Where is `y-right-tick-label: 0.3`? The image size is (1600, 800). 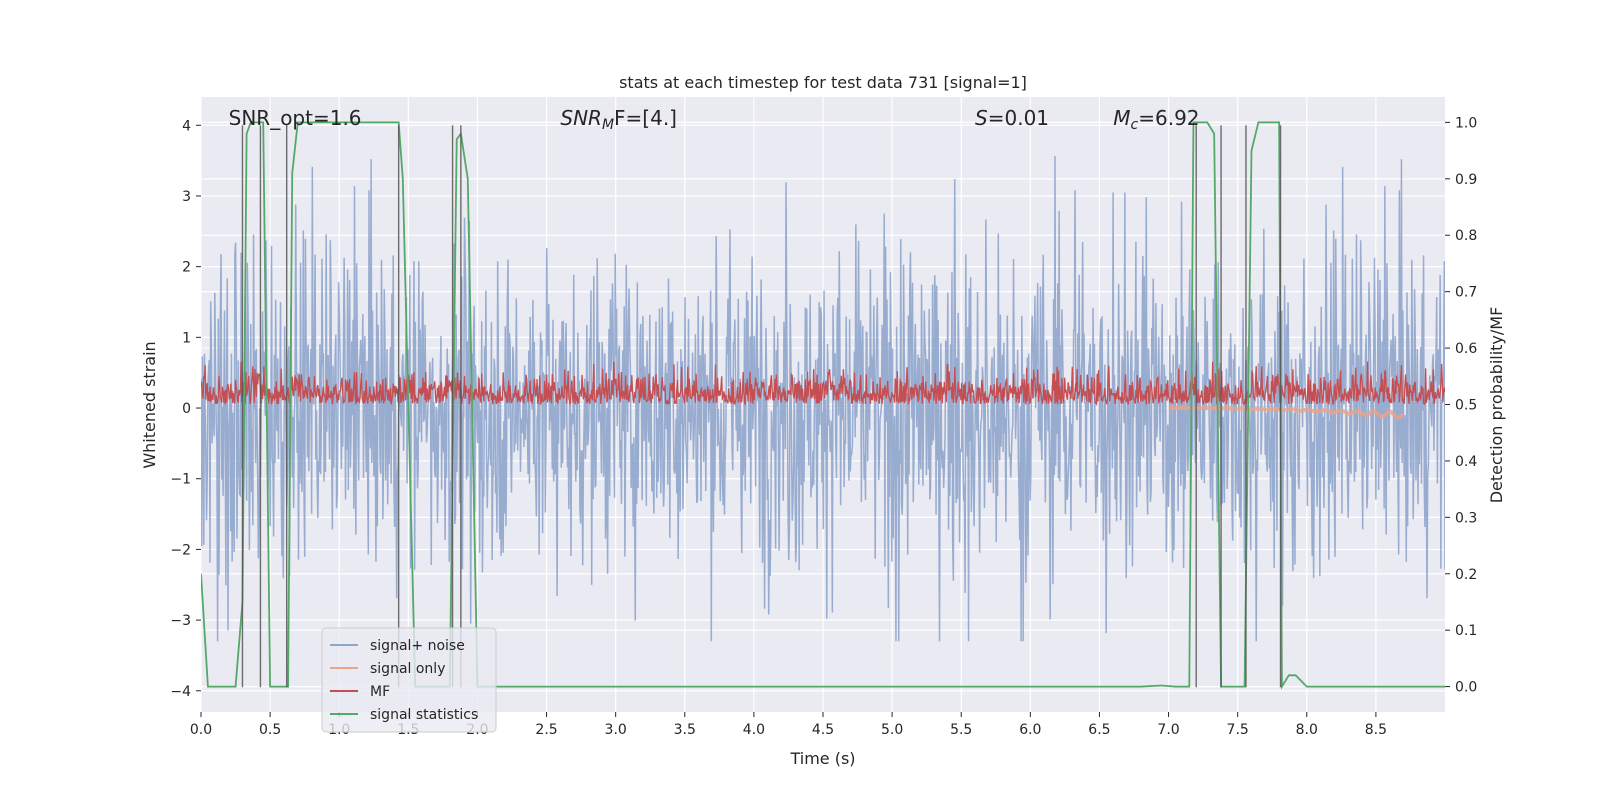
y-right-tick-label: 0.3 is located at coordinates (1466, 518).